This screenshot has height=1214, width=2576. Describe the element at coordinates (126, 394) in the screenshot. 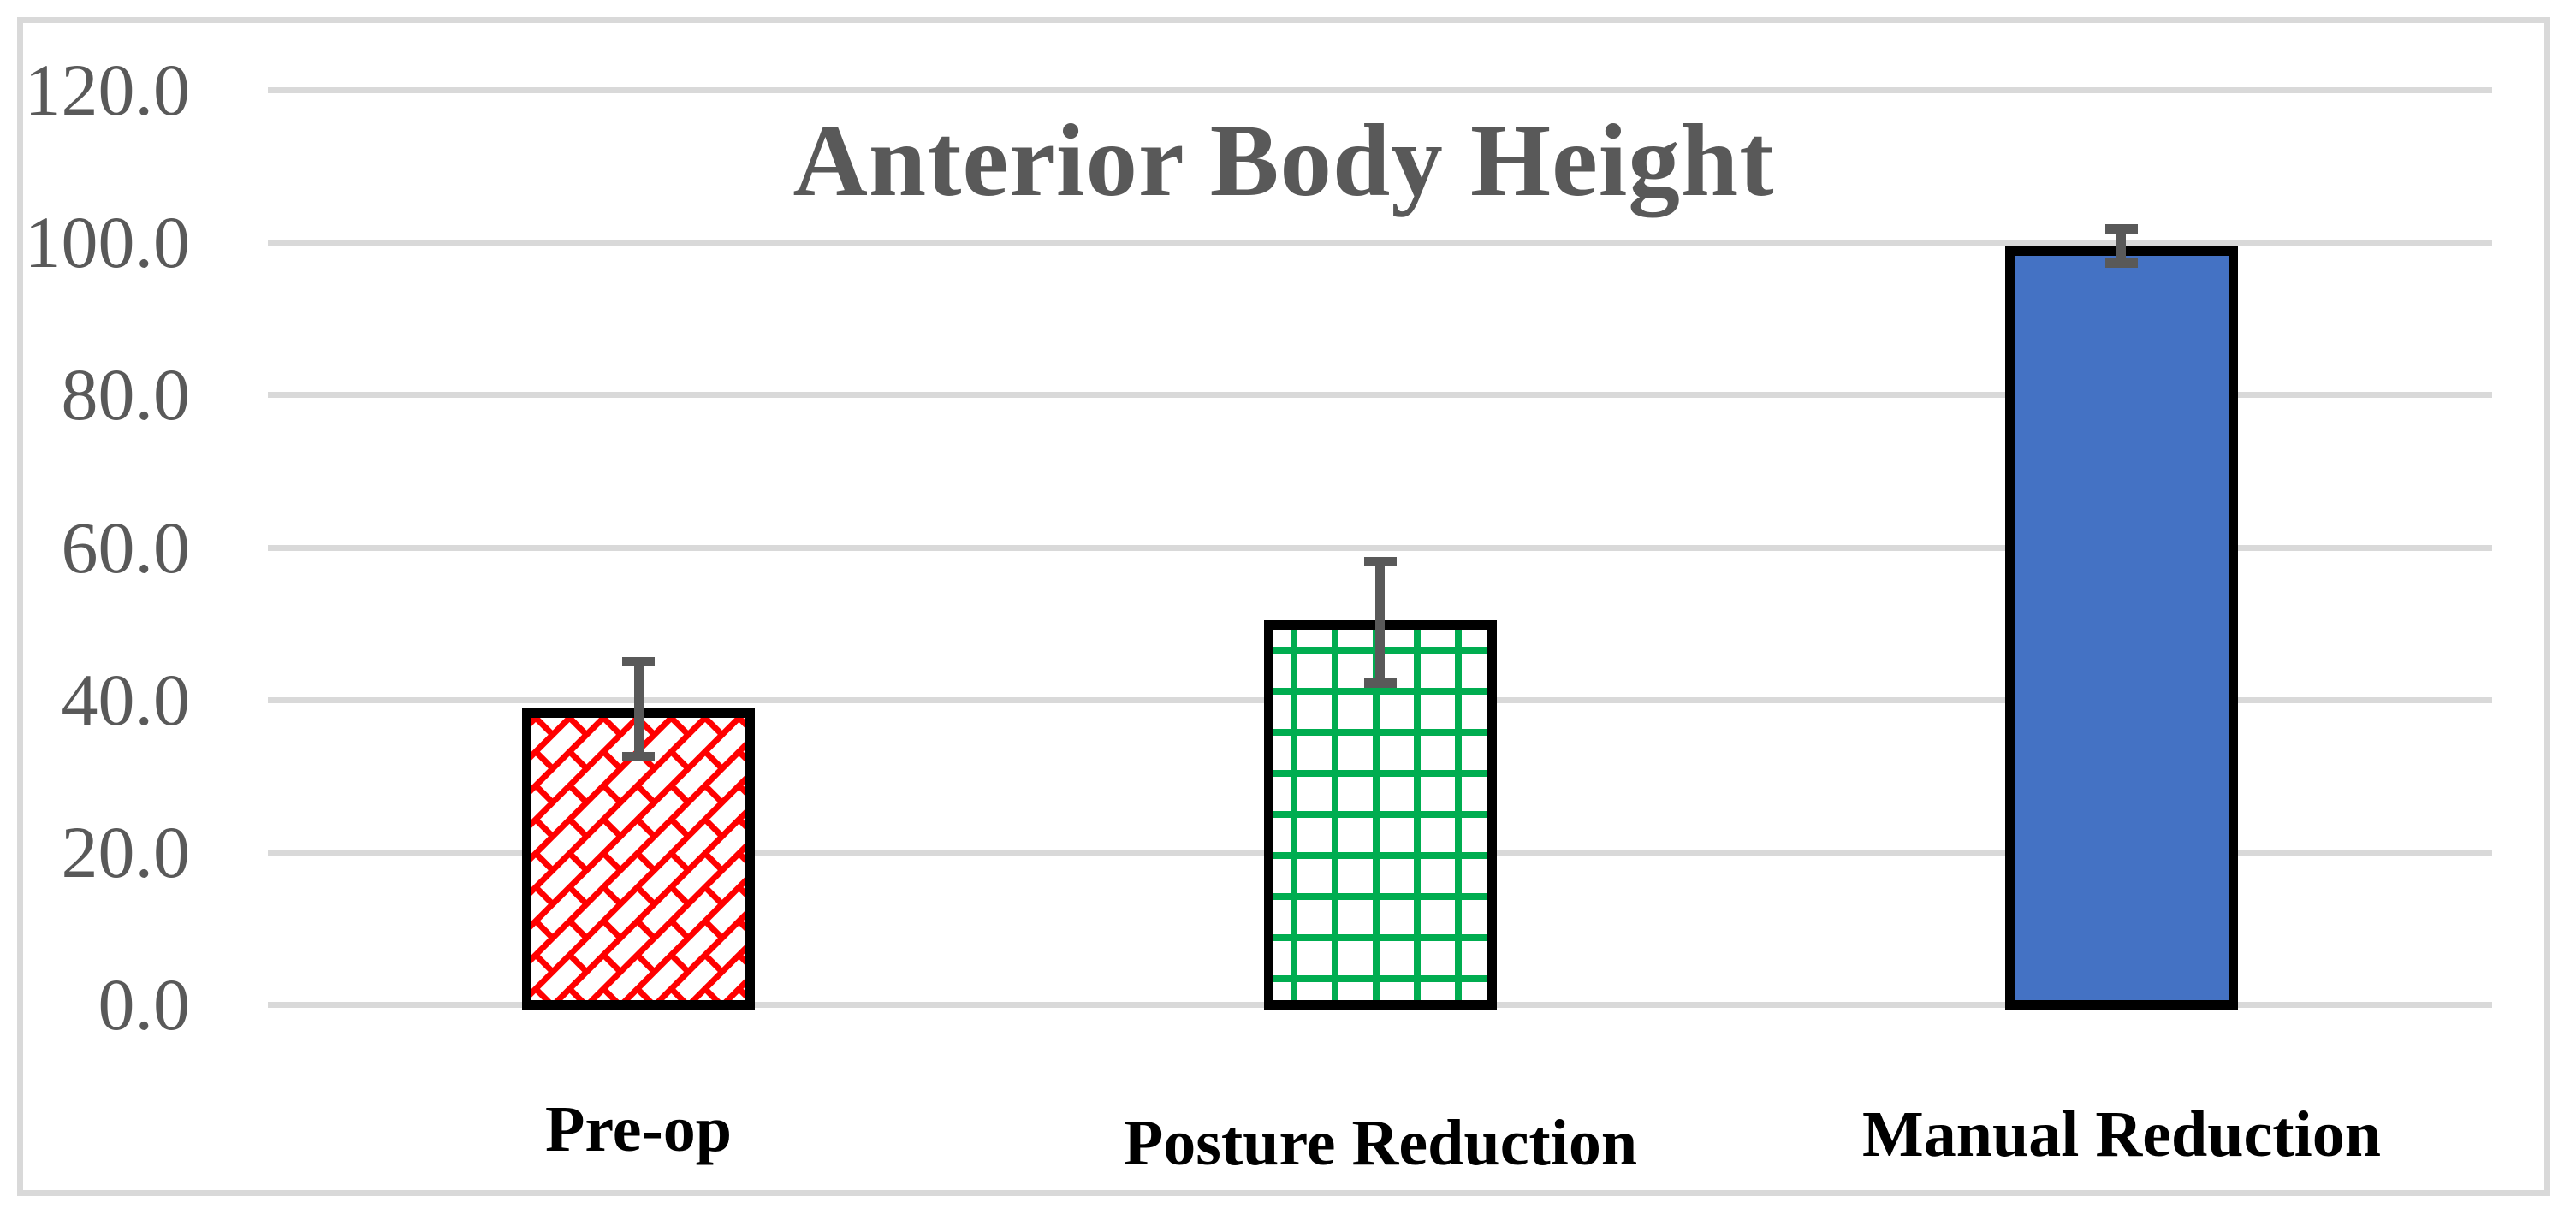

I see `y-tick-label: 80.0` at that location.